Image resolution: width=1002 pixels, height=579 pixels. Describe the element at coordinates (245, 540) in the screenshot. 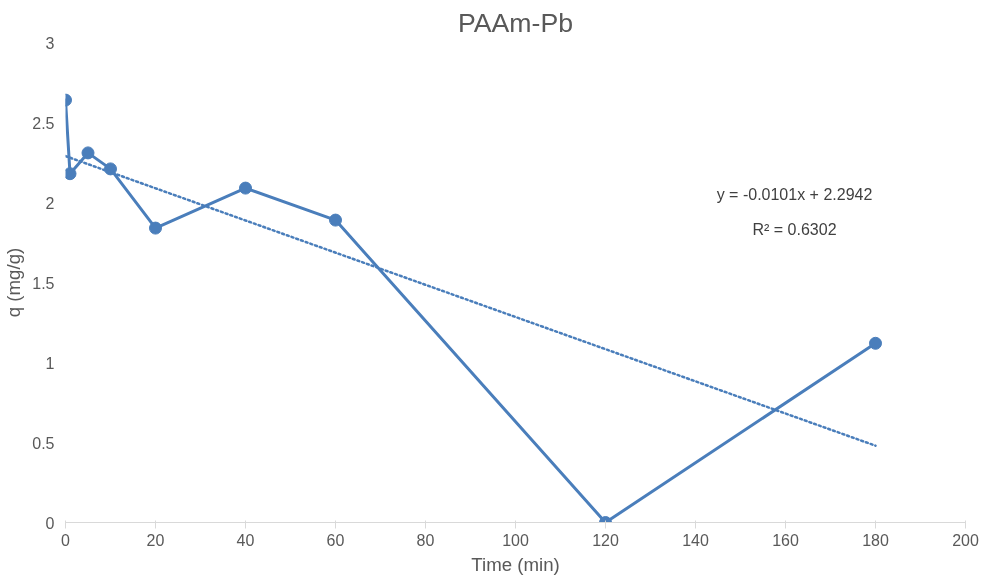

I see `x-tick-label: 40` at that location.